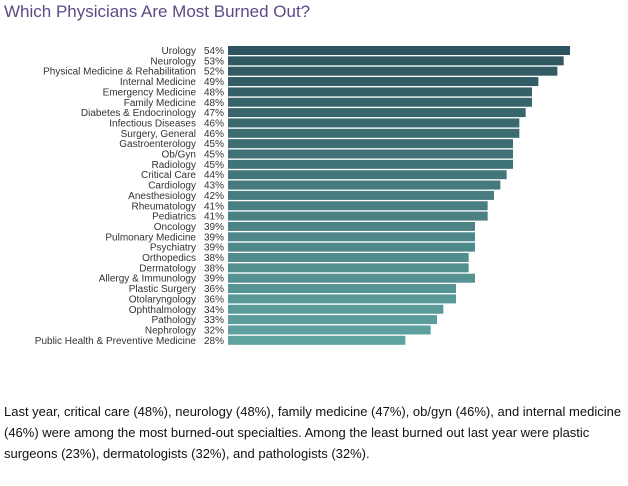  I want to click on value-label: 43%, so click(214, 186).